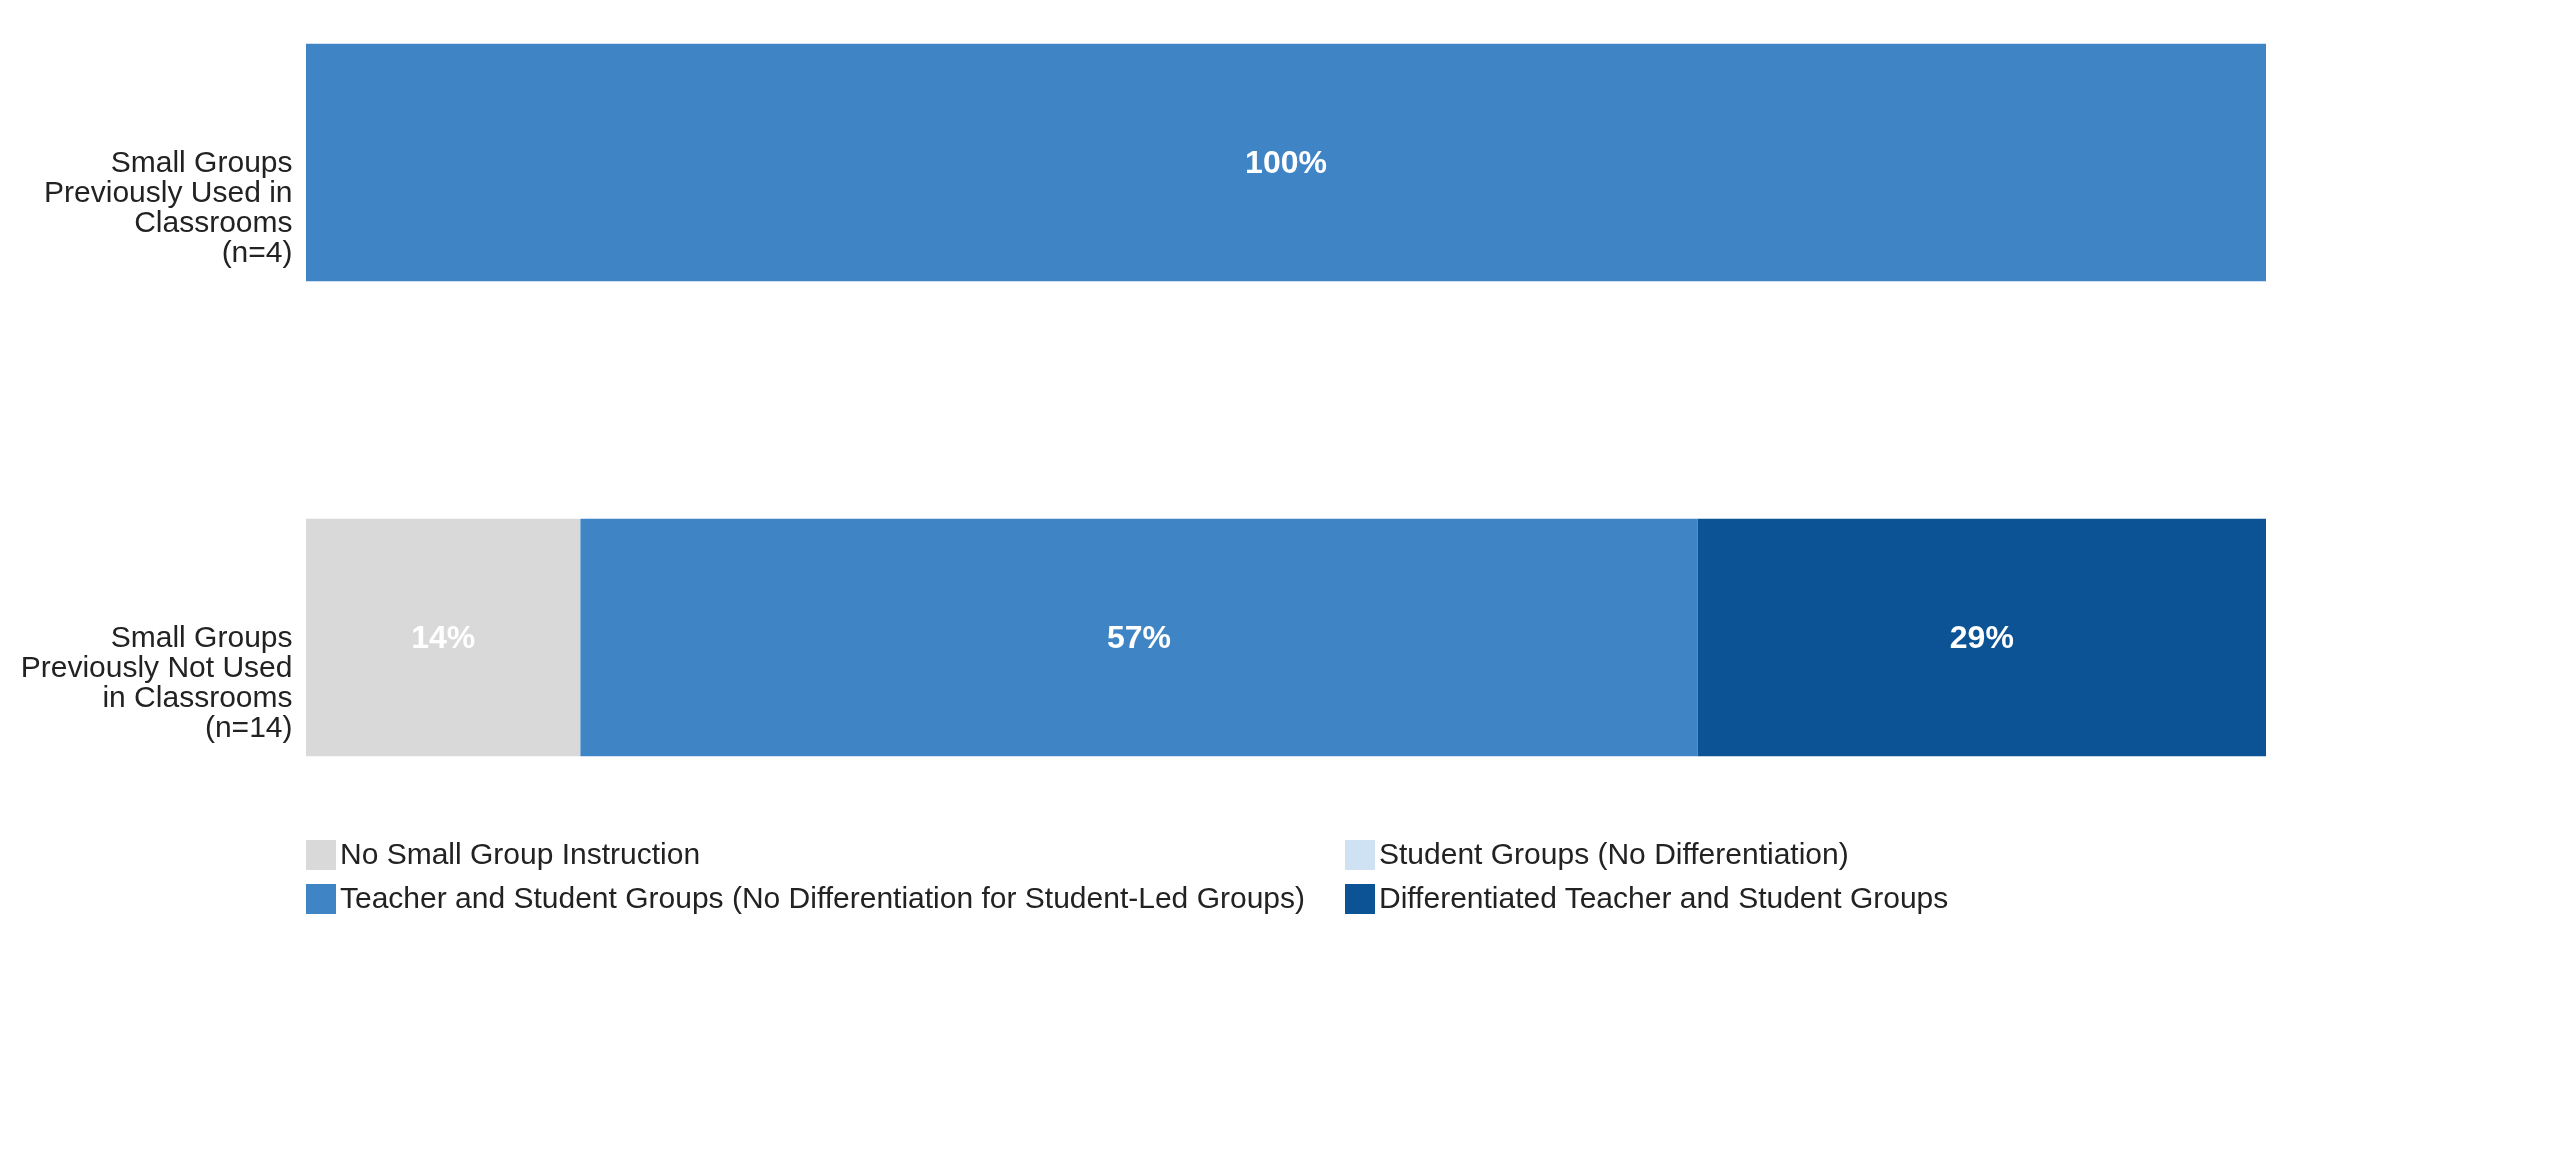 The height and width of the screenshot is (1167, 2554). What do you see at coordinates (1614, 853) in the screenshot?
I see `legend-label: Student Groups (No Differentiation)` at bounding box center [1614, 853].